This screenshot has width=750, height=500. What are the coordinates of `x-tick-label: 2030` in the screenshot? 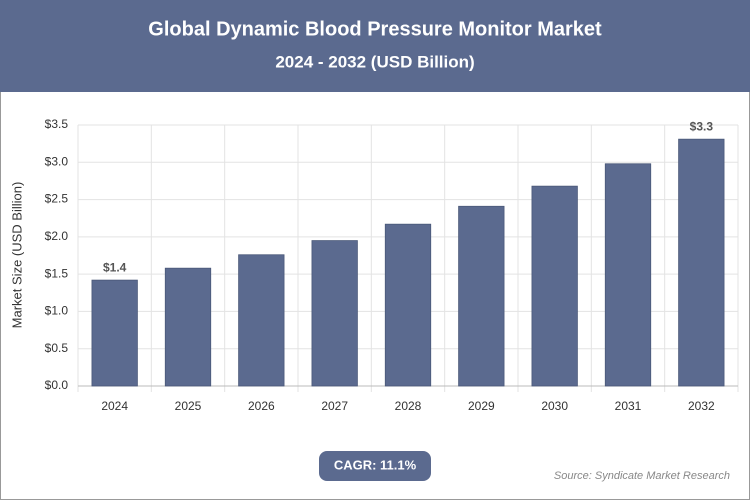 It's located at (554, 406).